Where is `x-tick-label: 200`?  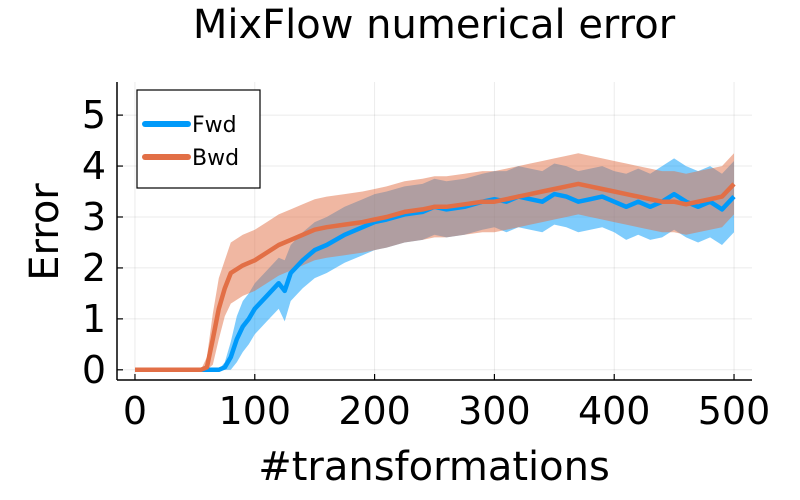
x-tick-label: 200 is located at coordinates (374, 411).